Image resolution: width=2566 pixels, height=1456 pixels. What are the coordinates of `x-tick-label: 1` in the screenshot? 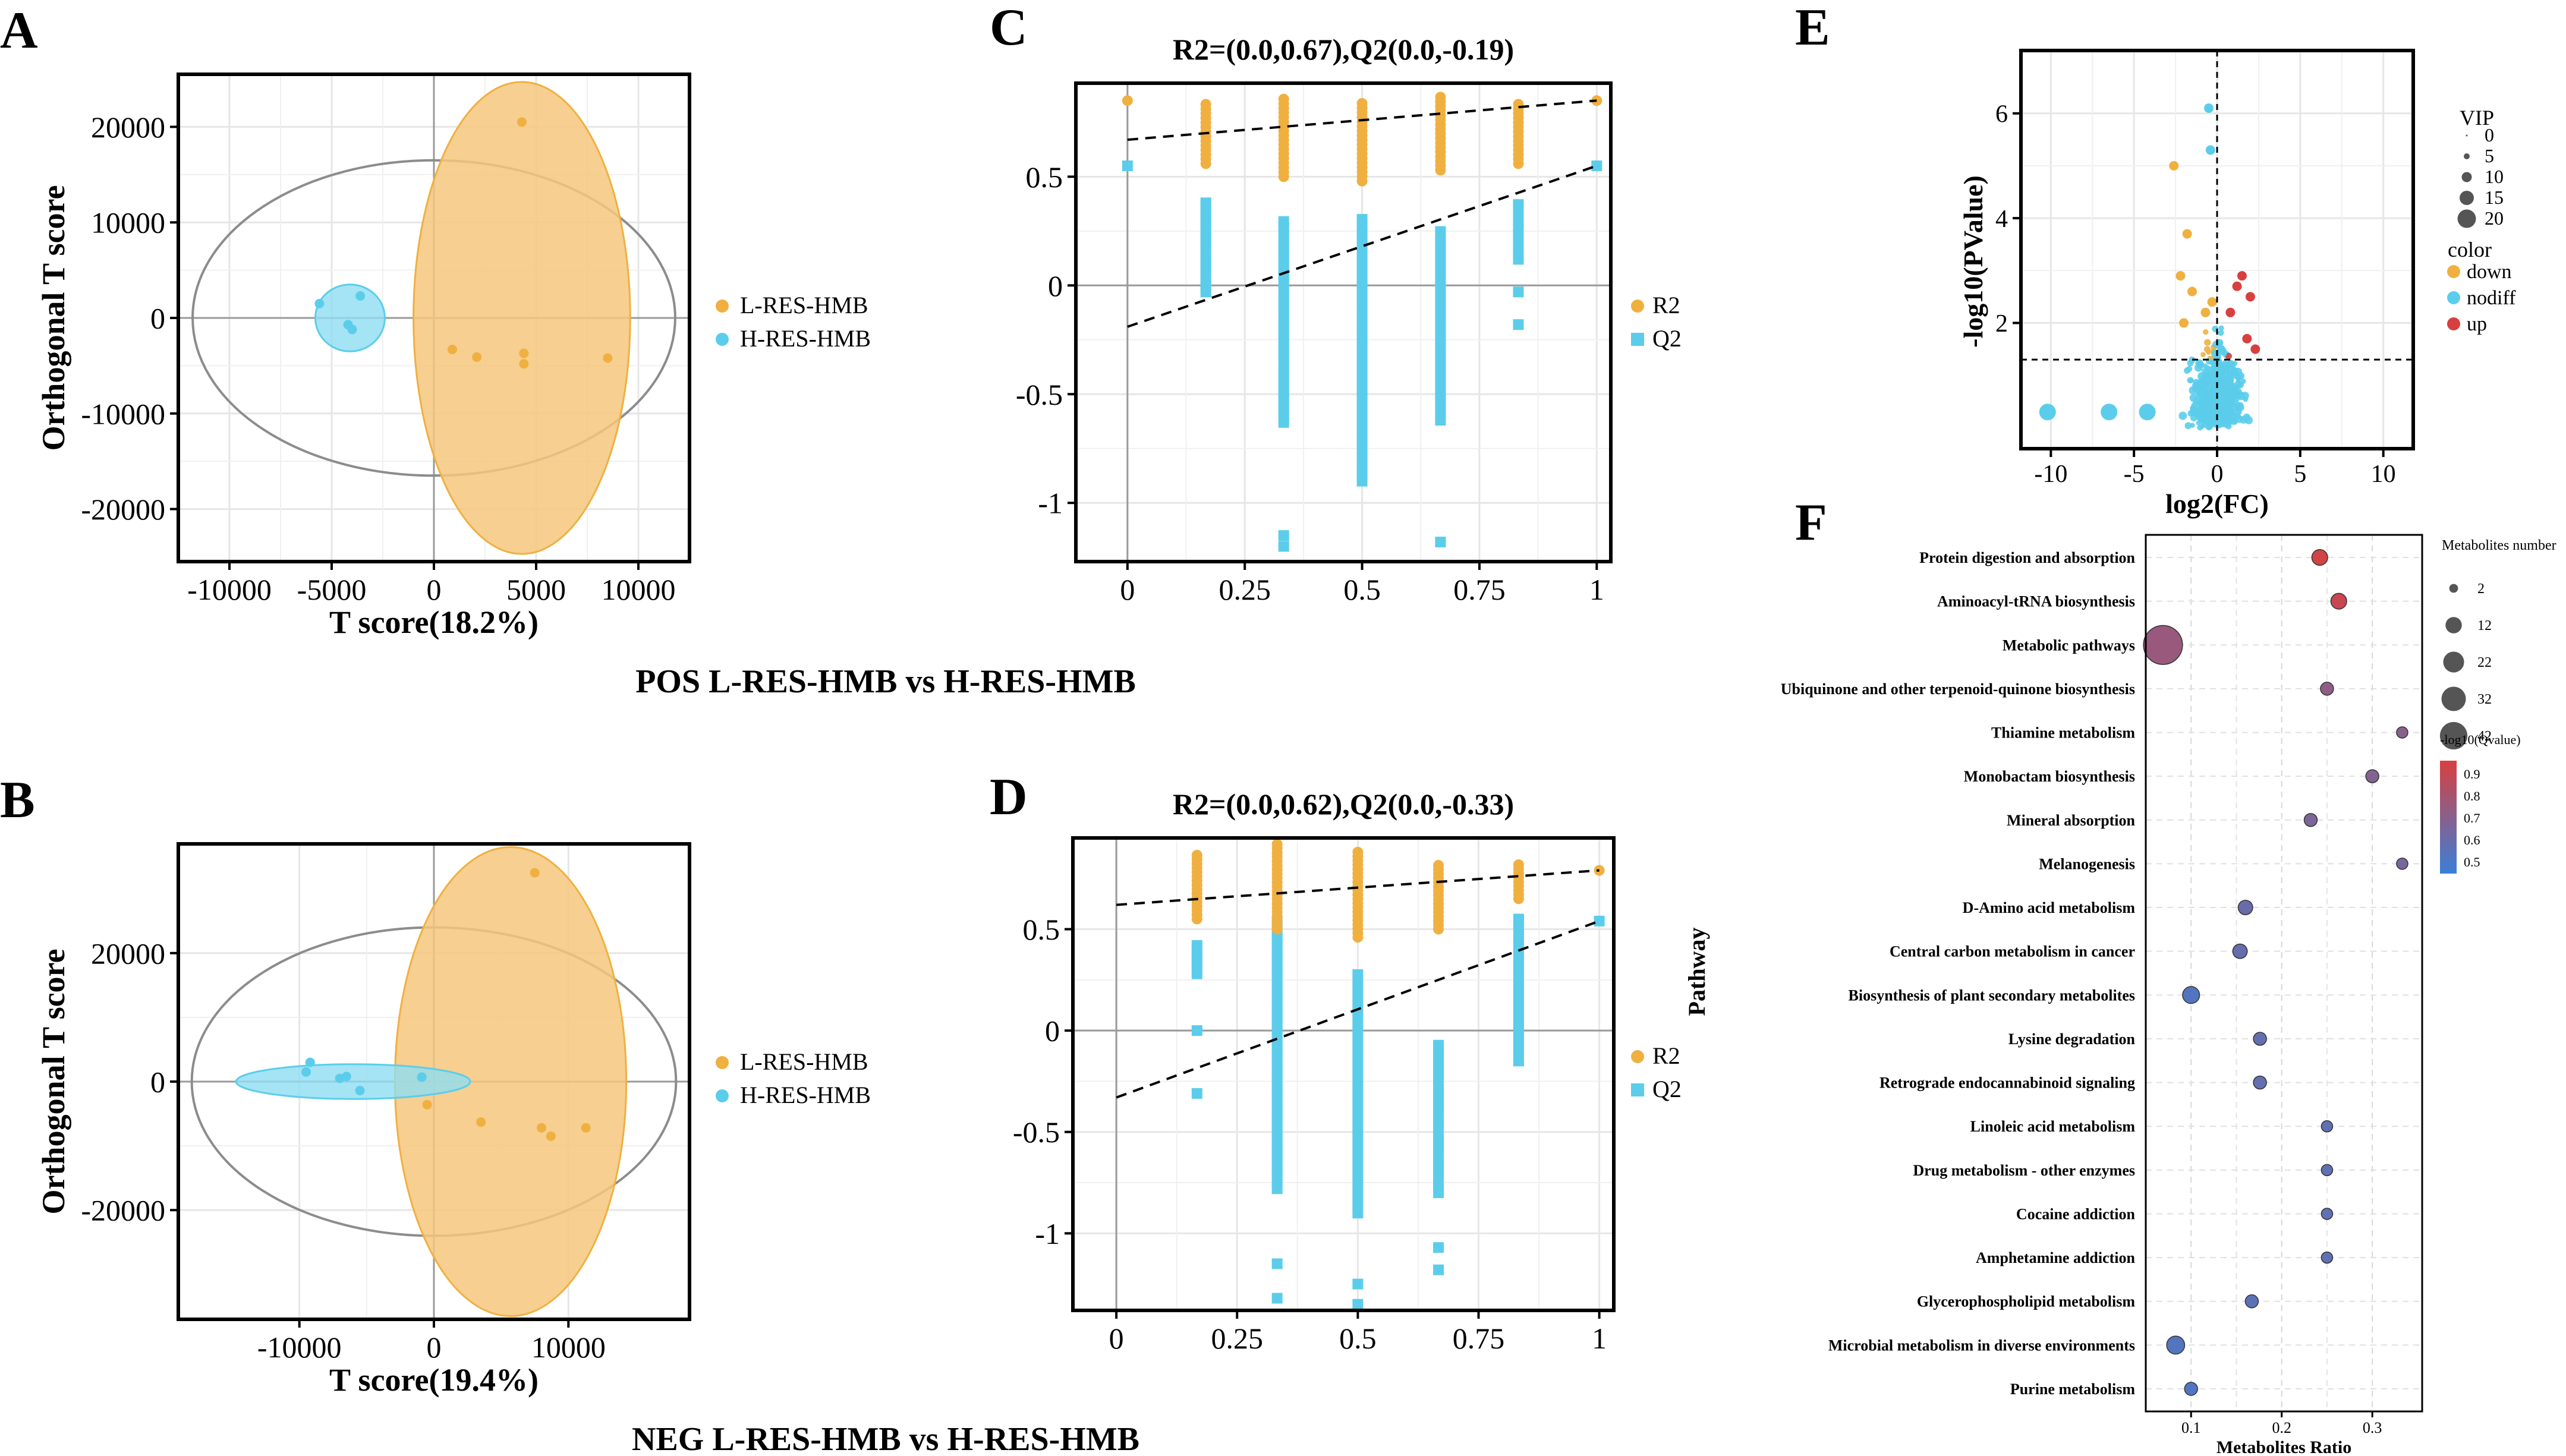 It's located at (1597, 589).